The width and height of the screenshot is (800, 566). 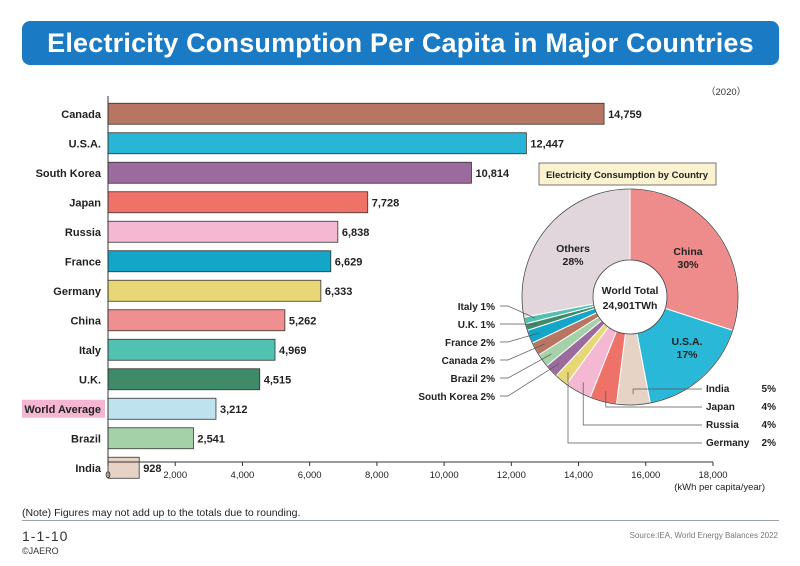 I want to click on source-text: Source:IEA, World Energy Balances 2022, so click(x=703, y=535).